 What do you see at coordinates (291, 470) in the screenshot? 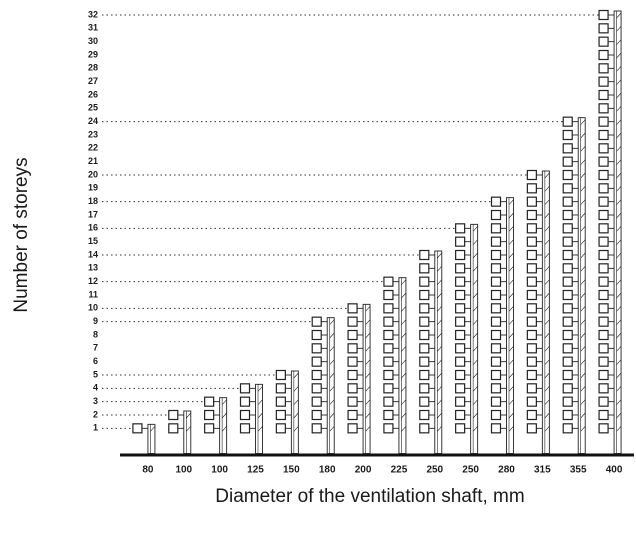
I see `x-tick-label: 150` at bounding box center [291, 470].